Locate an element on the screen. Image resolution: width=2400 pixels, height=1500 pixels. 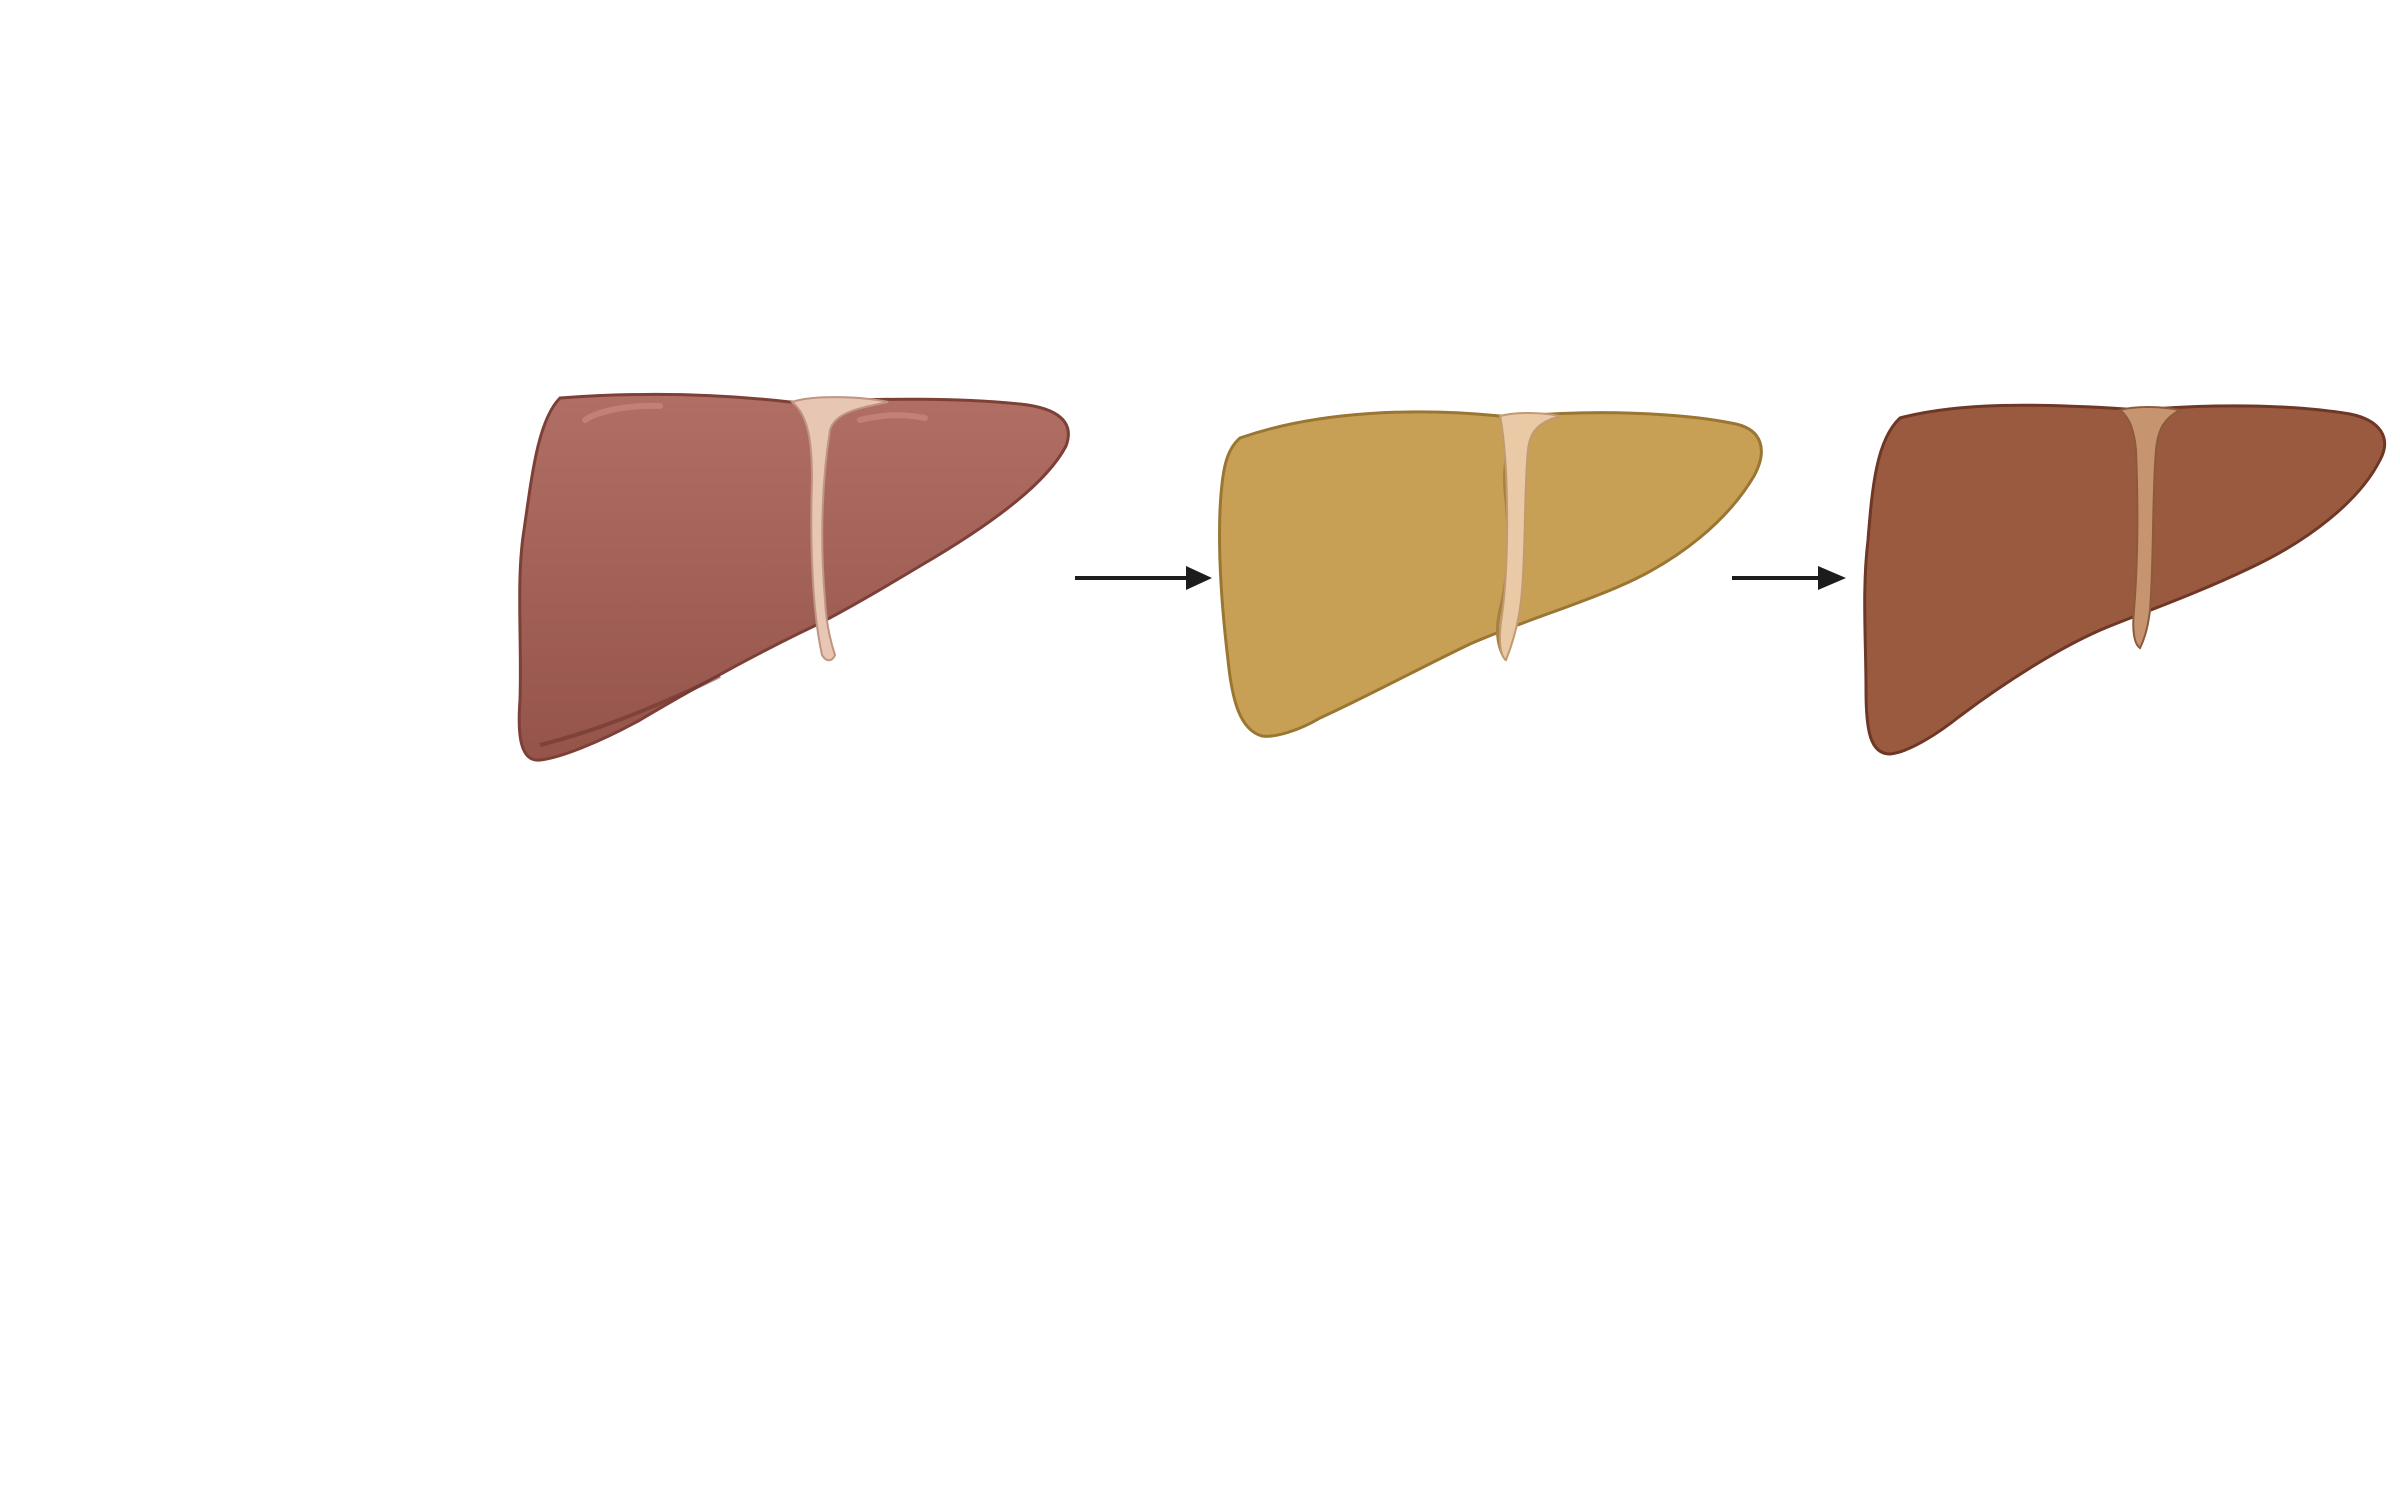
cirrhotic-liver is located at coordinates (2125, 579).